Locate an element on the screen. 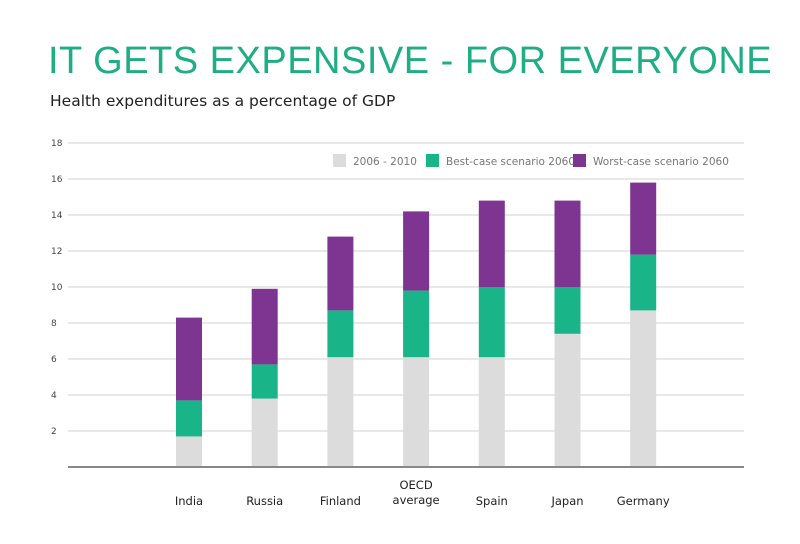 This screenshot has height=544, width=800. y-tick-label: 14 is located at coordinates (57, 216).